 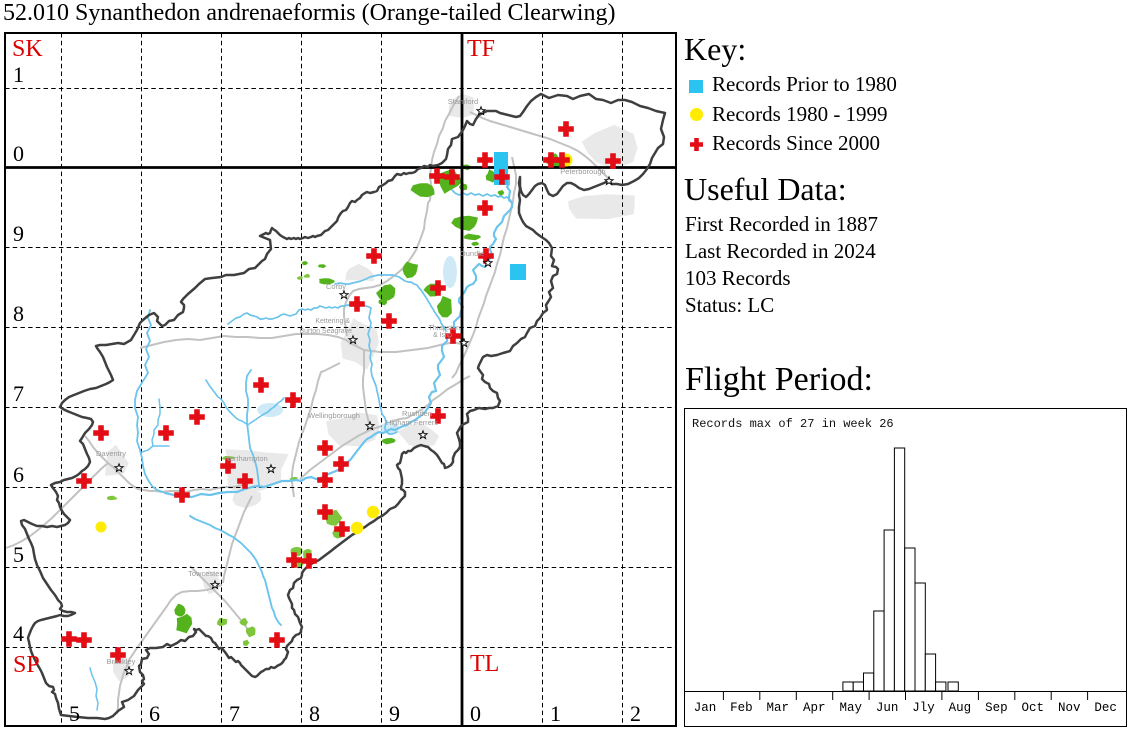 What do you see at coordinates (27, 49) in the screenshot?
I see `svg-text: SK` at bounding box center [27, 49].